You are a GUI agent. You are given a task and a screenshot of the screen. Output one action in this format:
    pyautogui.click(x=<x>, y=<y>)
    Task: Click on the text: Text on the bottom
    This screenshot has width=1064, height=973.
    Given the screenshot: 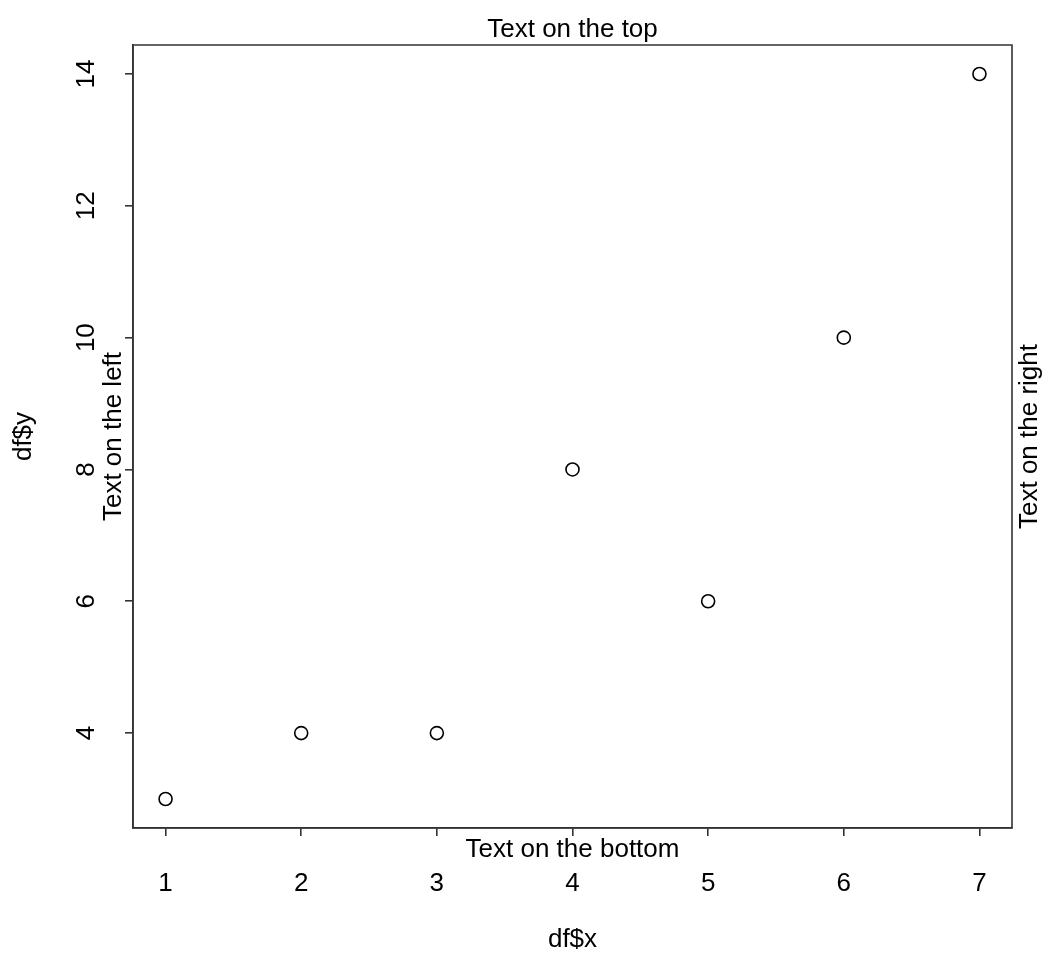 What is the action you would take?
    pyautogui.click(x=572, y=848)
    